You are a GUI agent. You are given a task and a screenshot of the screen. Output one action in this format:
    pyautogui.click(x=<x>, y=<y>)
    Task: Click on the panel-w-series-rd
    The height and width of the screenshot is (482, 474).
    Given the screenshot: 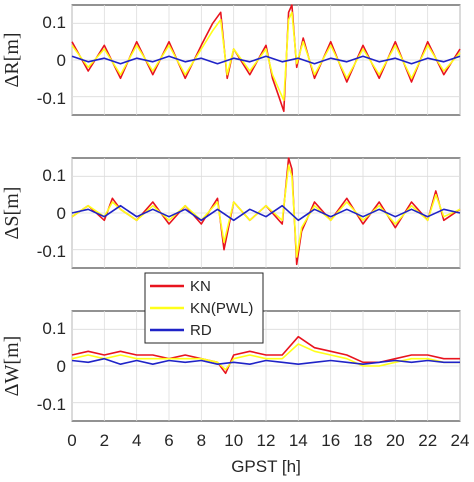 What is the action you would take?
    pyautogui.click(x=265, y=361)
    